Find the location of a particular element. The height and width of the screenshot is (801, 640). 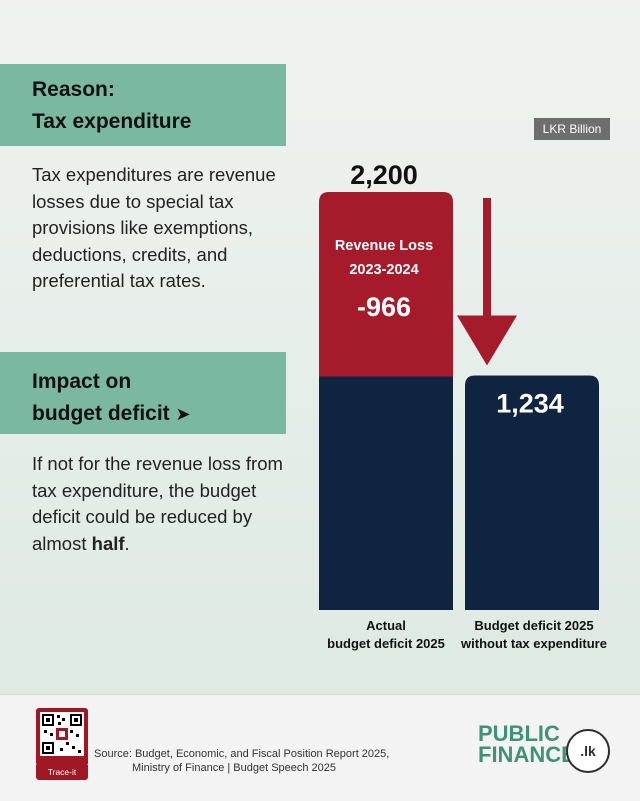

unit-badge: LKR Billion is located at coordinates (572, 129).